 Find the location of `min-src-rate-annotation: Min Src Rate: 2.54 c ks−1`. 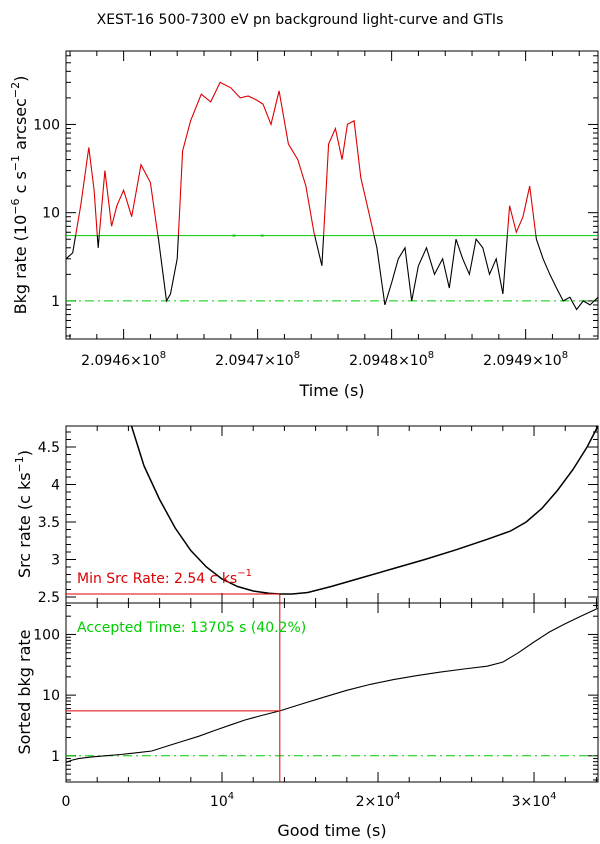

min-src-rate-annotation: Min Src Rate: 2.54 c ks−1 is located at coordinates (164, 577).